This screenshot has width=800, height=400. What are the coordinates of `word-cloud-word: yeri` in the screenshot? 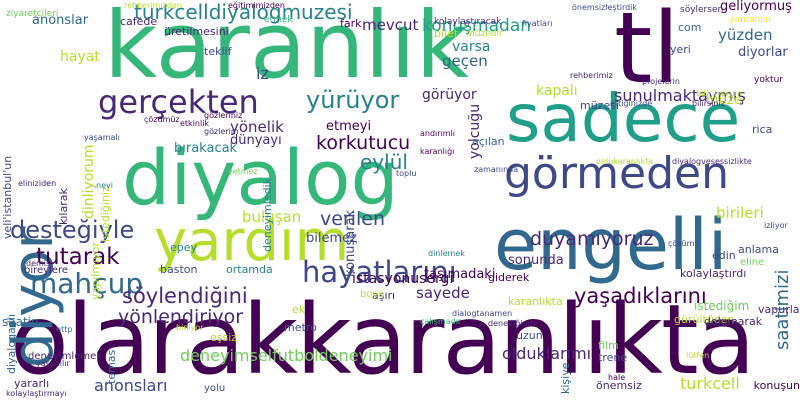 It's located at (680, 49).